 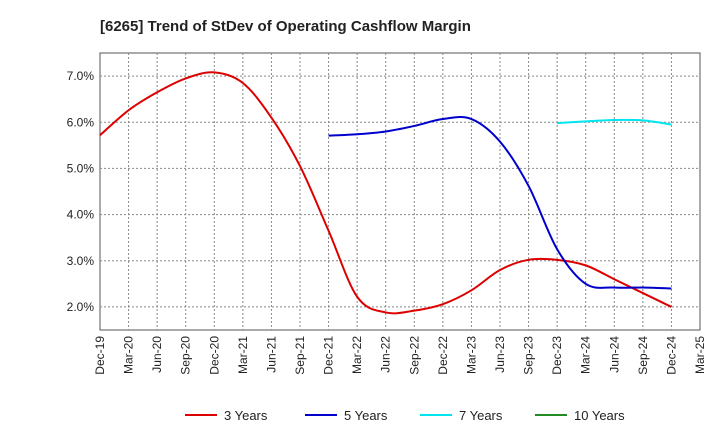 What do you see at coordinates (81, 215) in the screenshot?
I see `y-tick-label: 4.0%` at bounding box center [81, 215].